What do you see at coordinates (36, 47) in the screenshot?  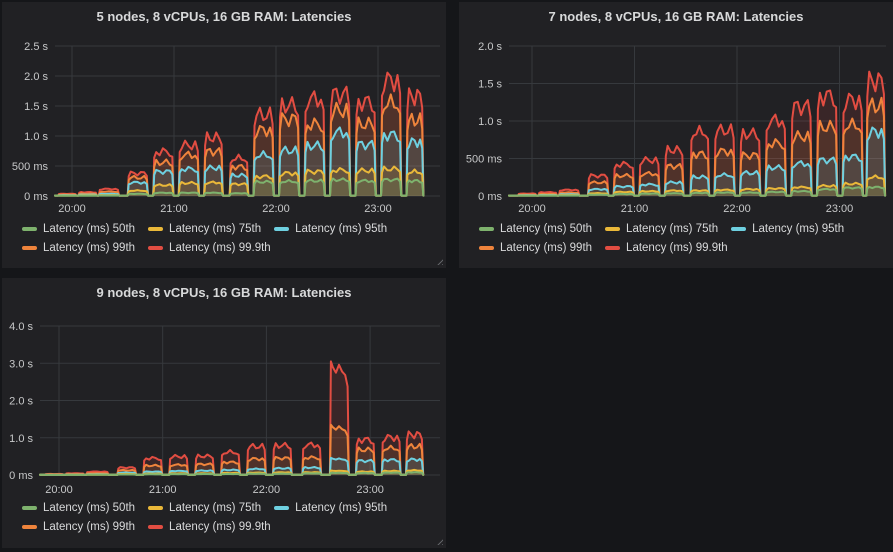 I see `y-tick-label: 2.5 s` at bounding box center [36, 47].